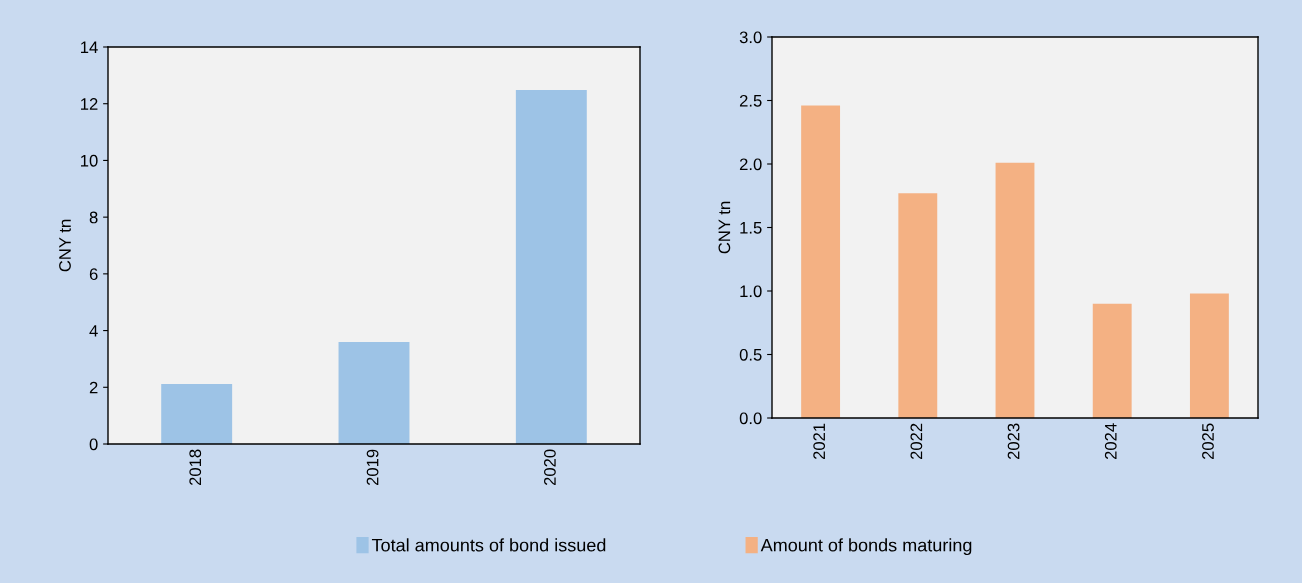 This screenshot has height=583, width=1302. I want to click on y-tick-label: 0, so click(93, 444).